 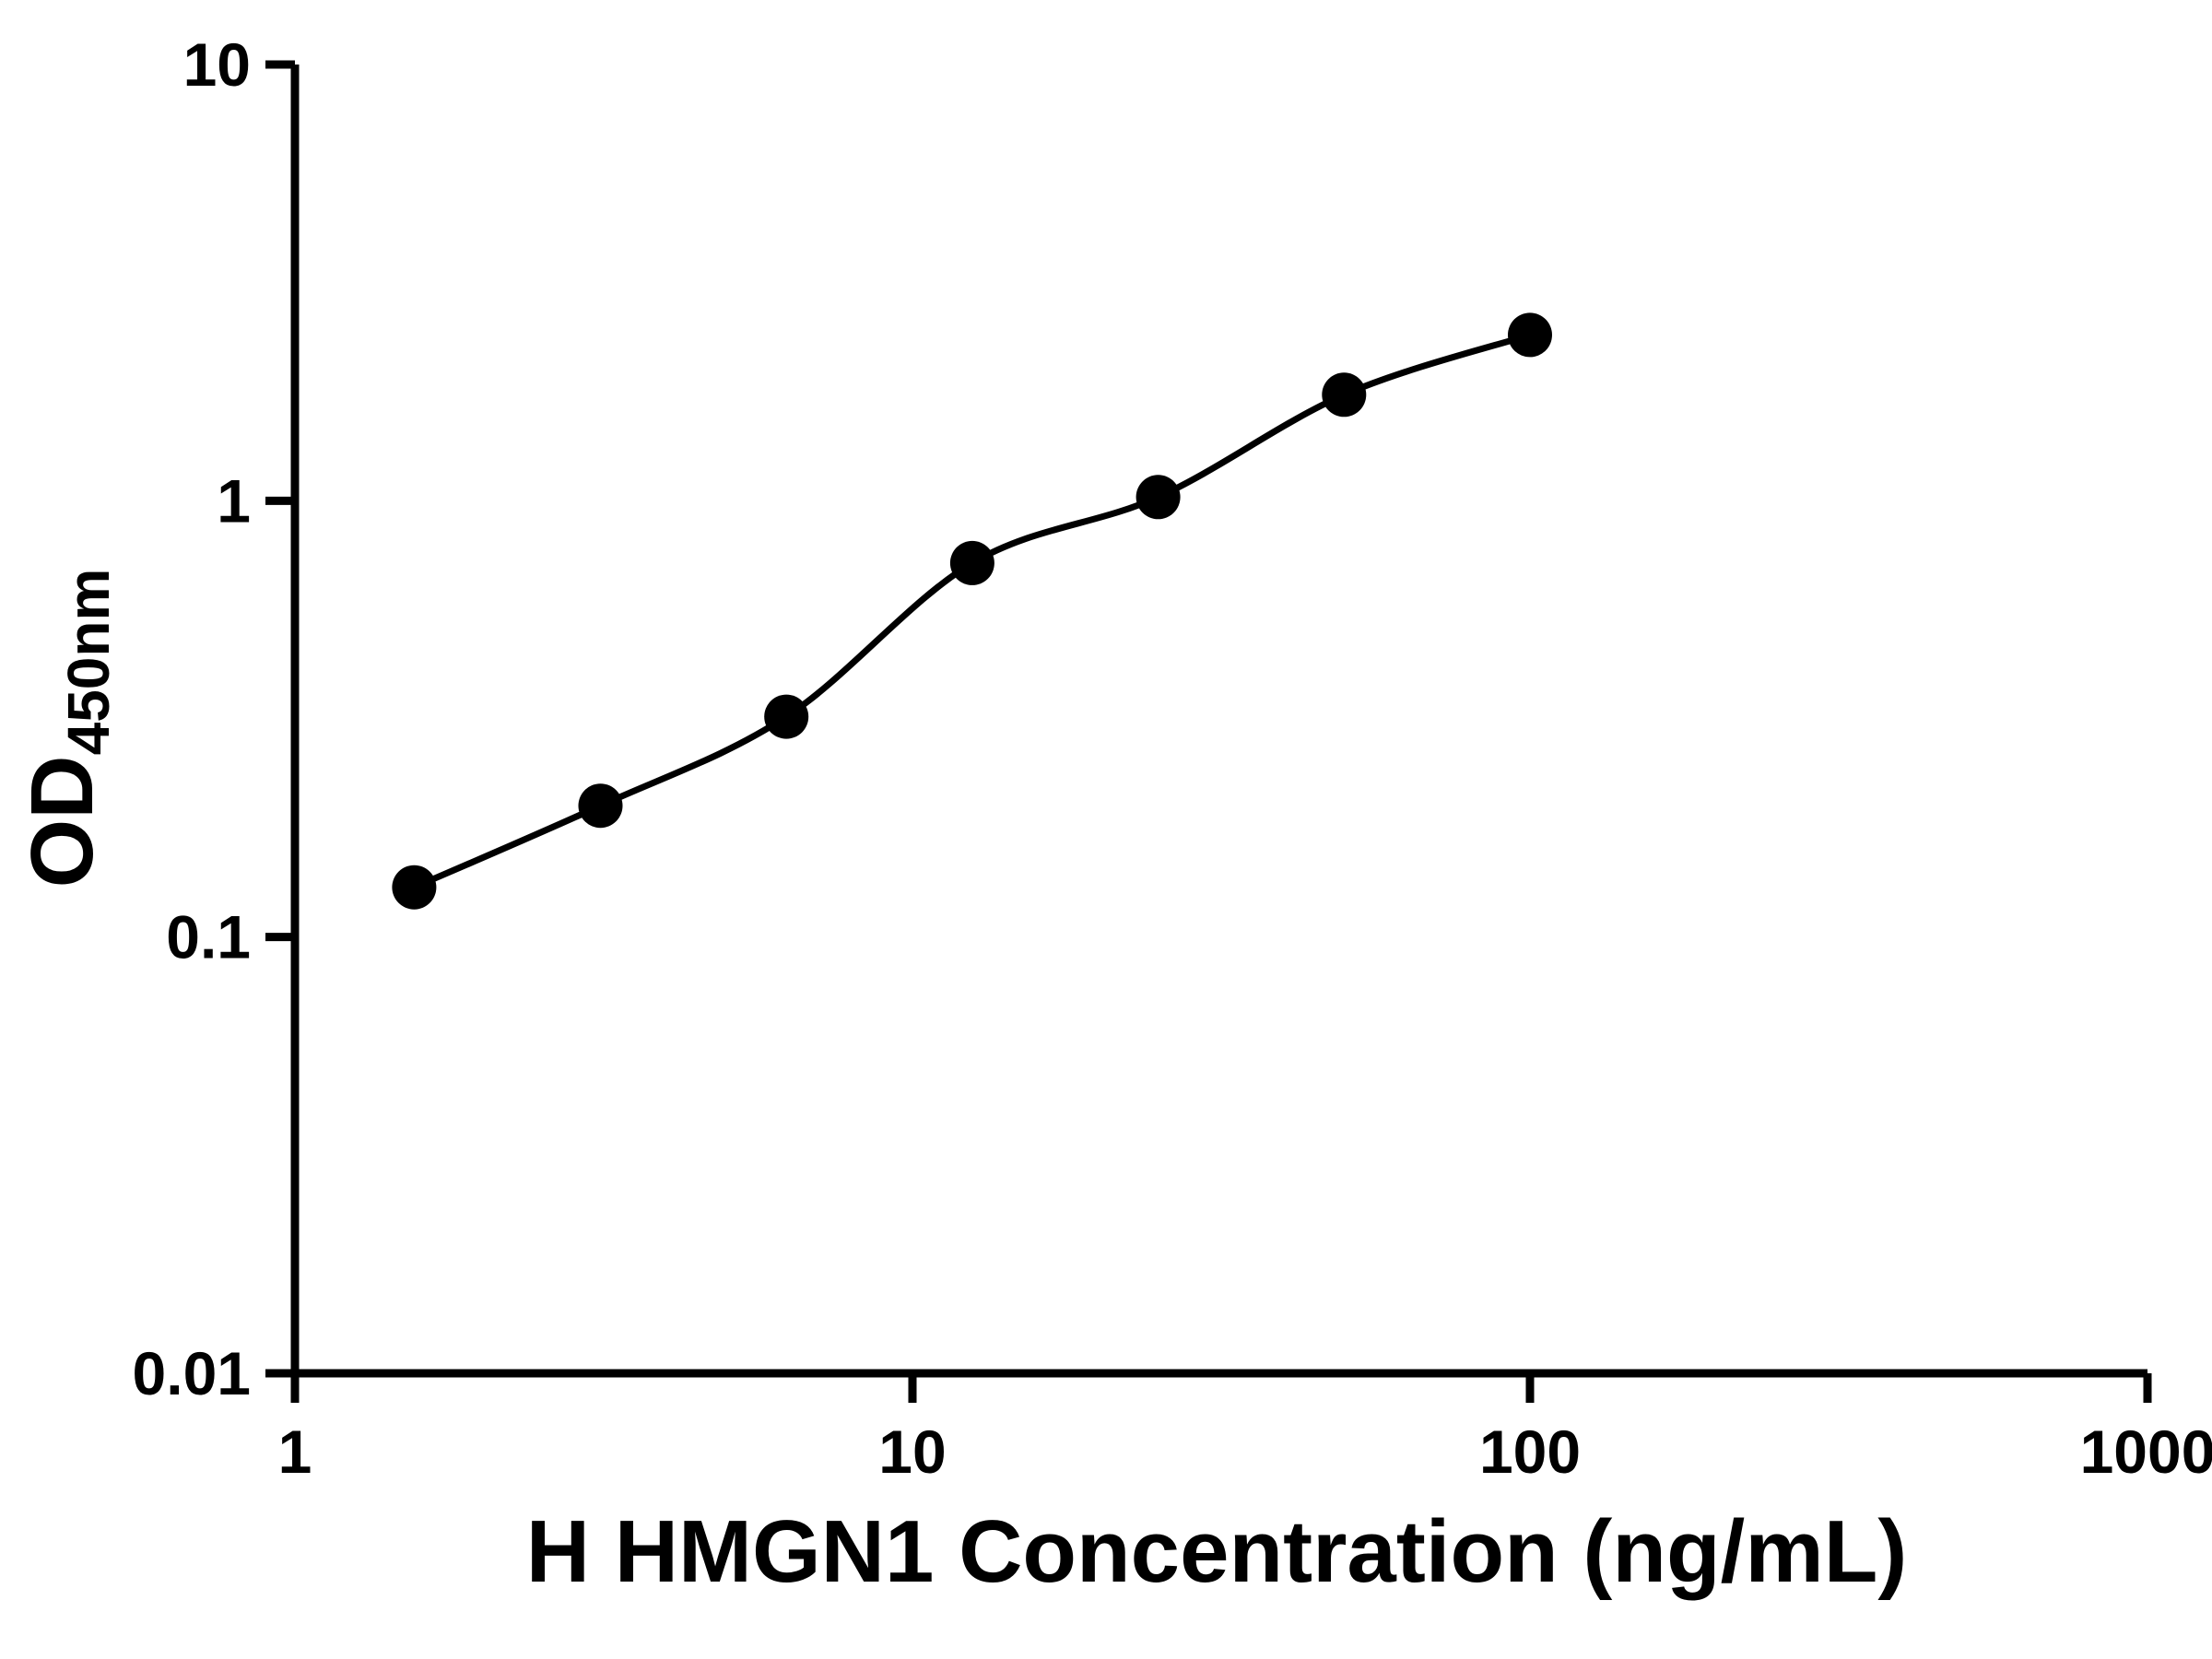 What do you see at coordinates (912, 1452) in the screenshot?
I see `x-axis-tick-label: 10` at bounding box center [912, 1452].